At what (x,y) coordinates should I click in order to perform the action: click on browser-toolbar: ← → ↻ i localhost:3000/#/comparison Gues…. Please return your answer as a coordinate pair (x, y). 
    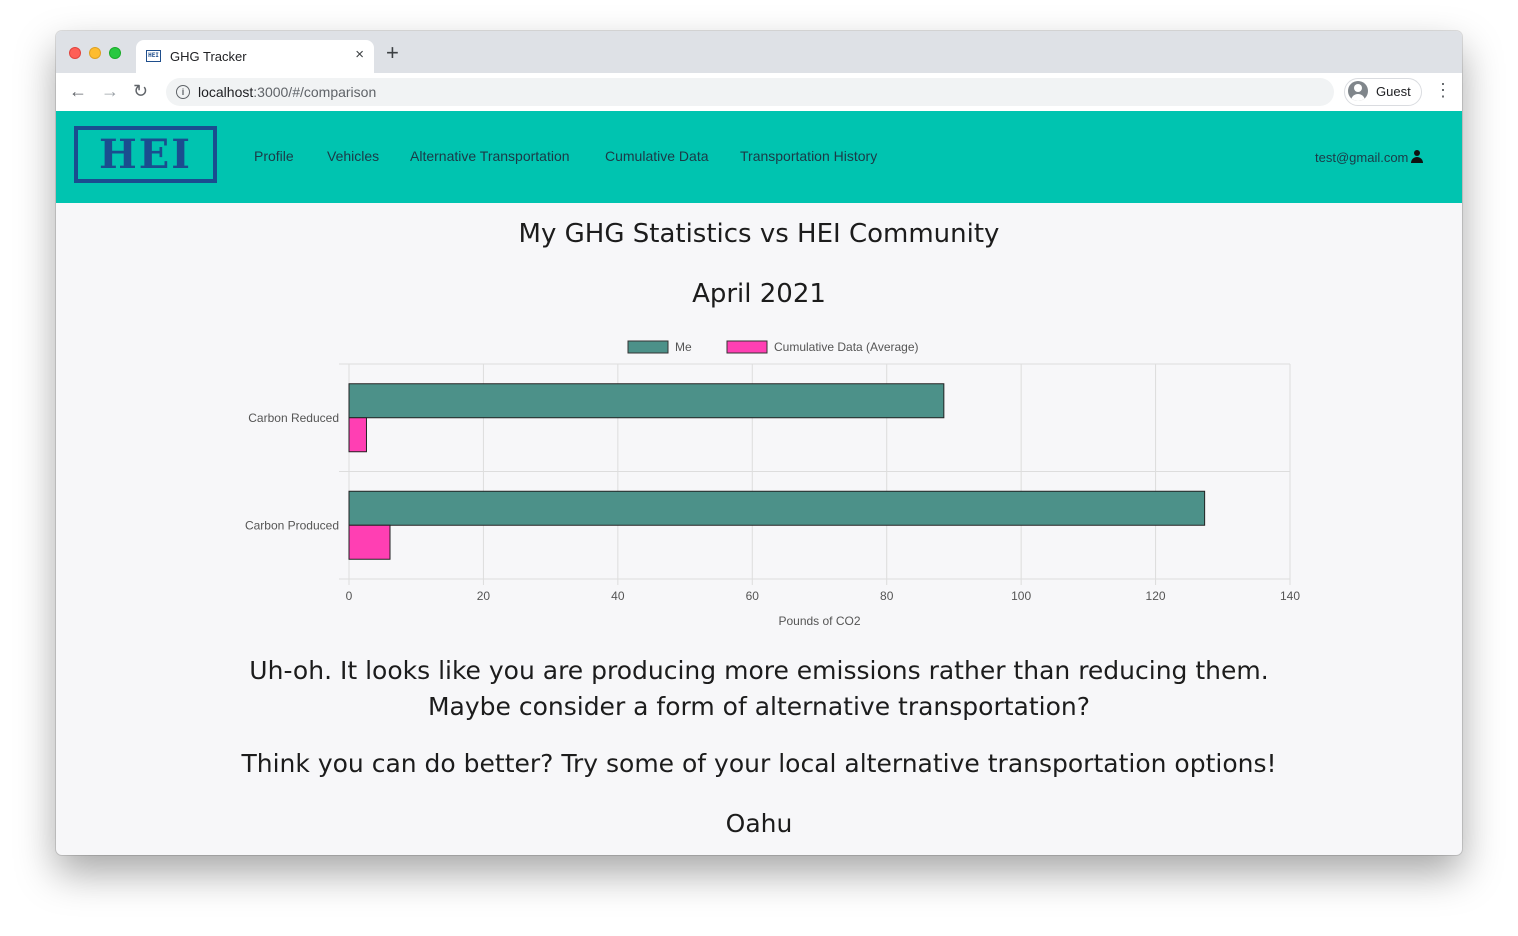
    Looking at the image, I should click on (759, 92).